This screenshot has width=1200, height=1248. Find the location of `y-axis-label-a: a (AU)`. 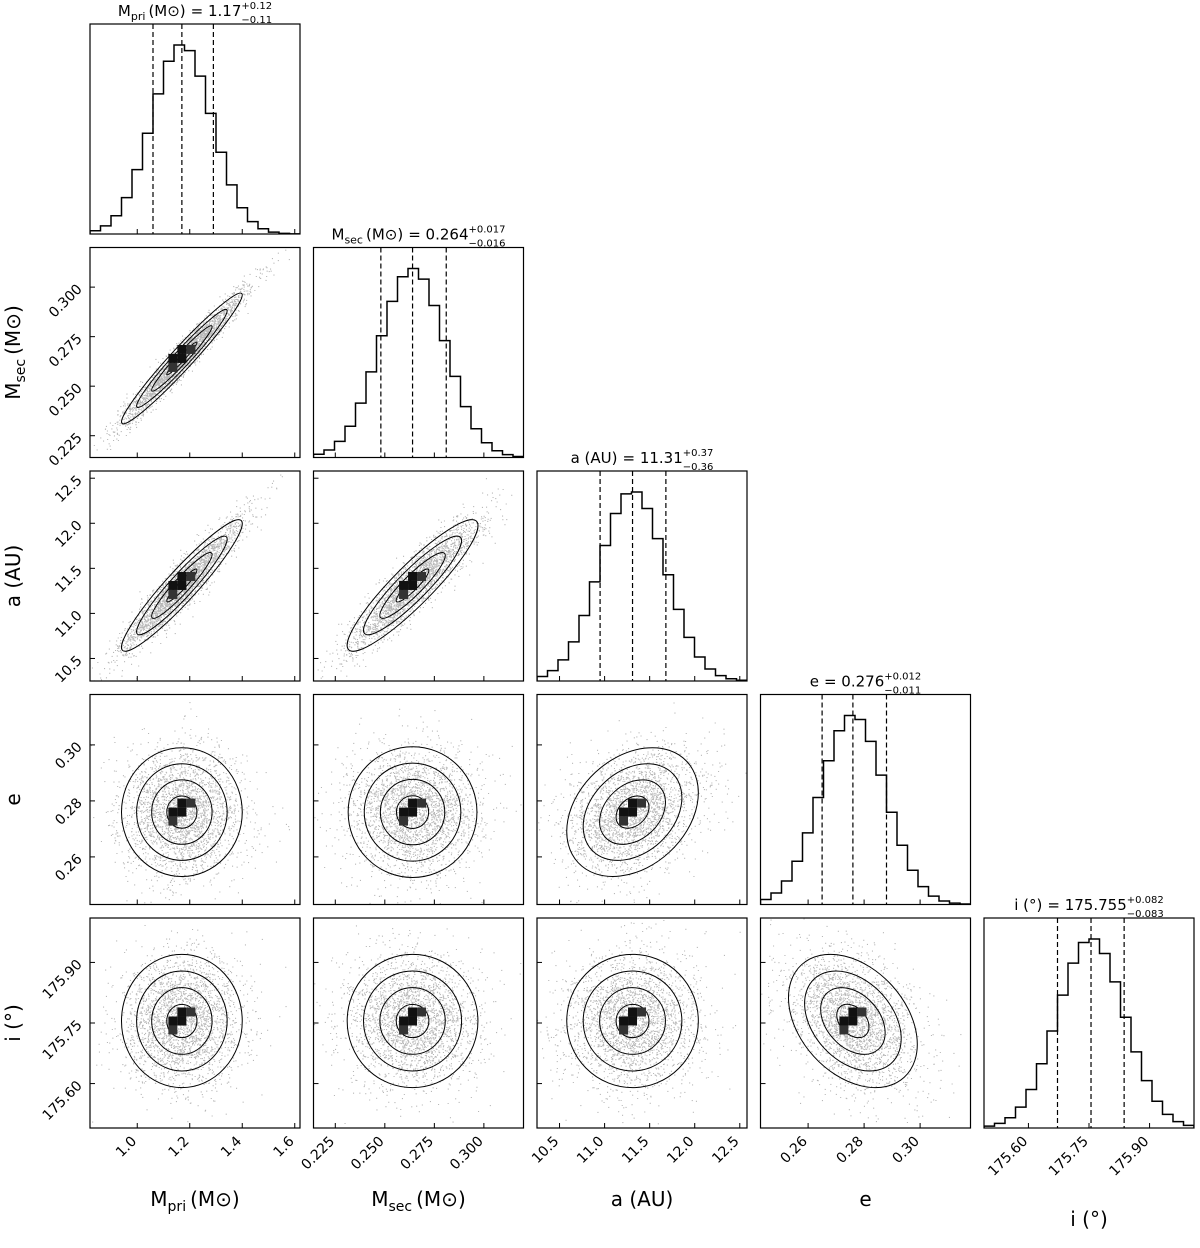

y-axis-label-a: a (AU) is located at coordinates (13, 576).